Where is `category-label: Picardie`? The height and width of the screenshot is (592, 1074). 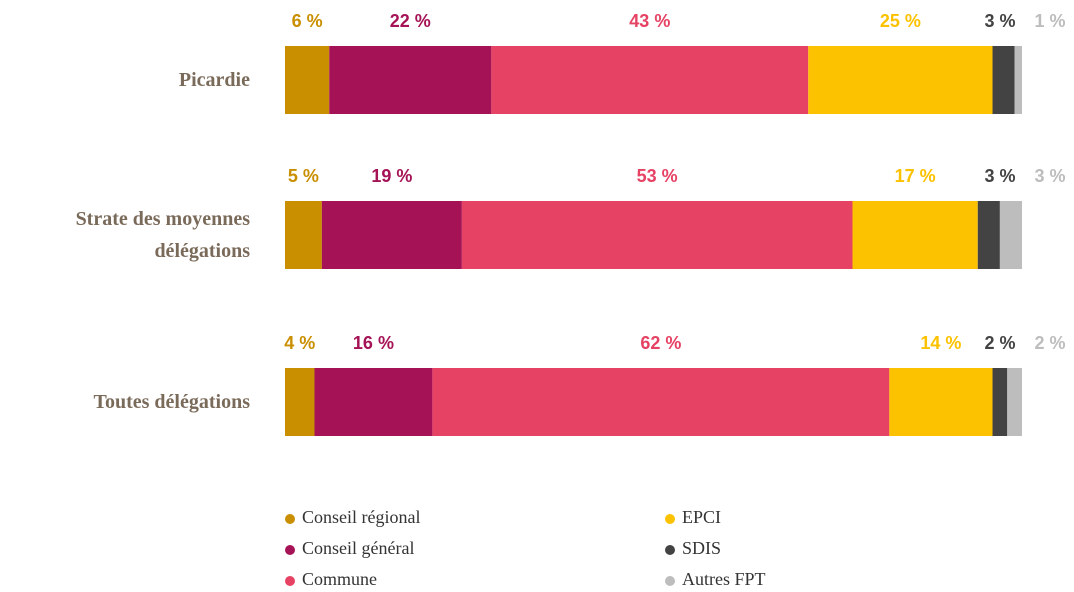
category-label: Picardie is located at coordinates (214, 80).